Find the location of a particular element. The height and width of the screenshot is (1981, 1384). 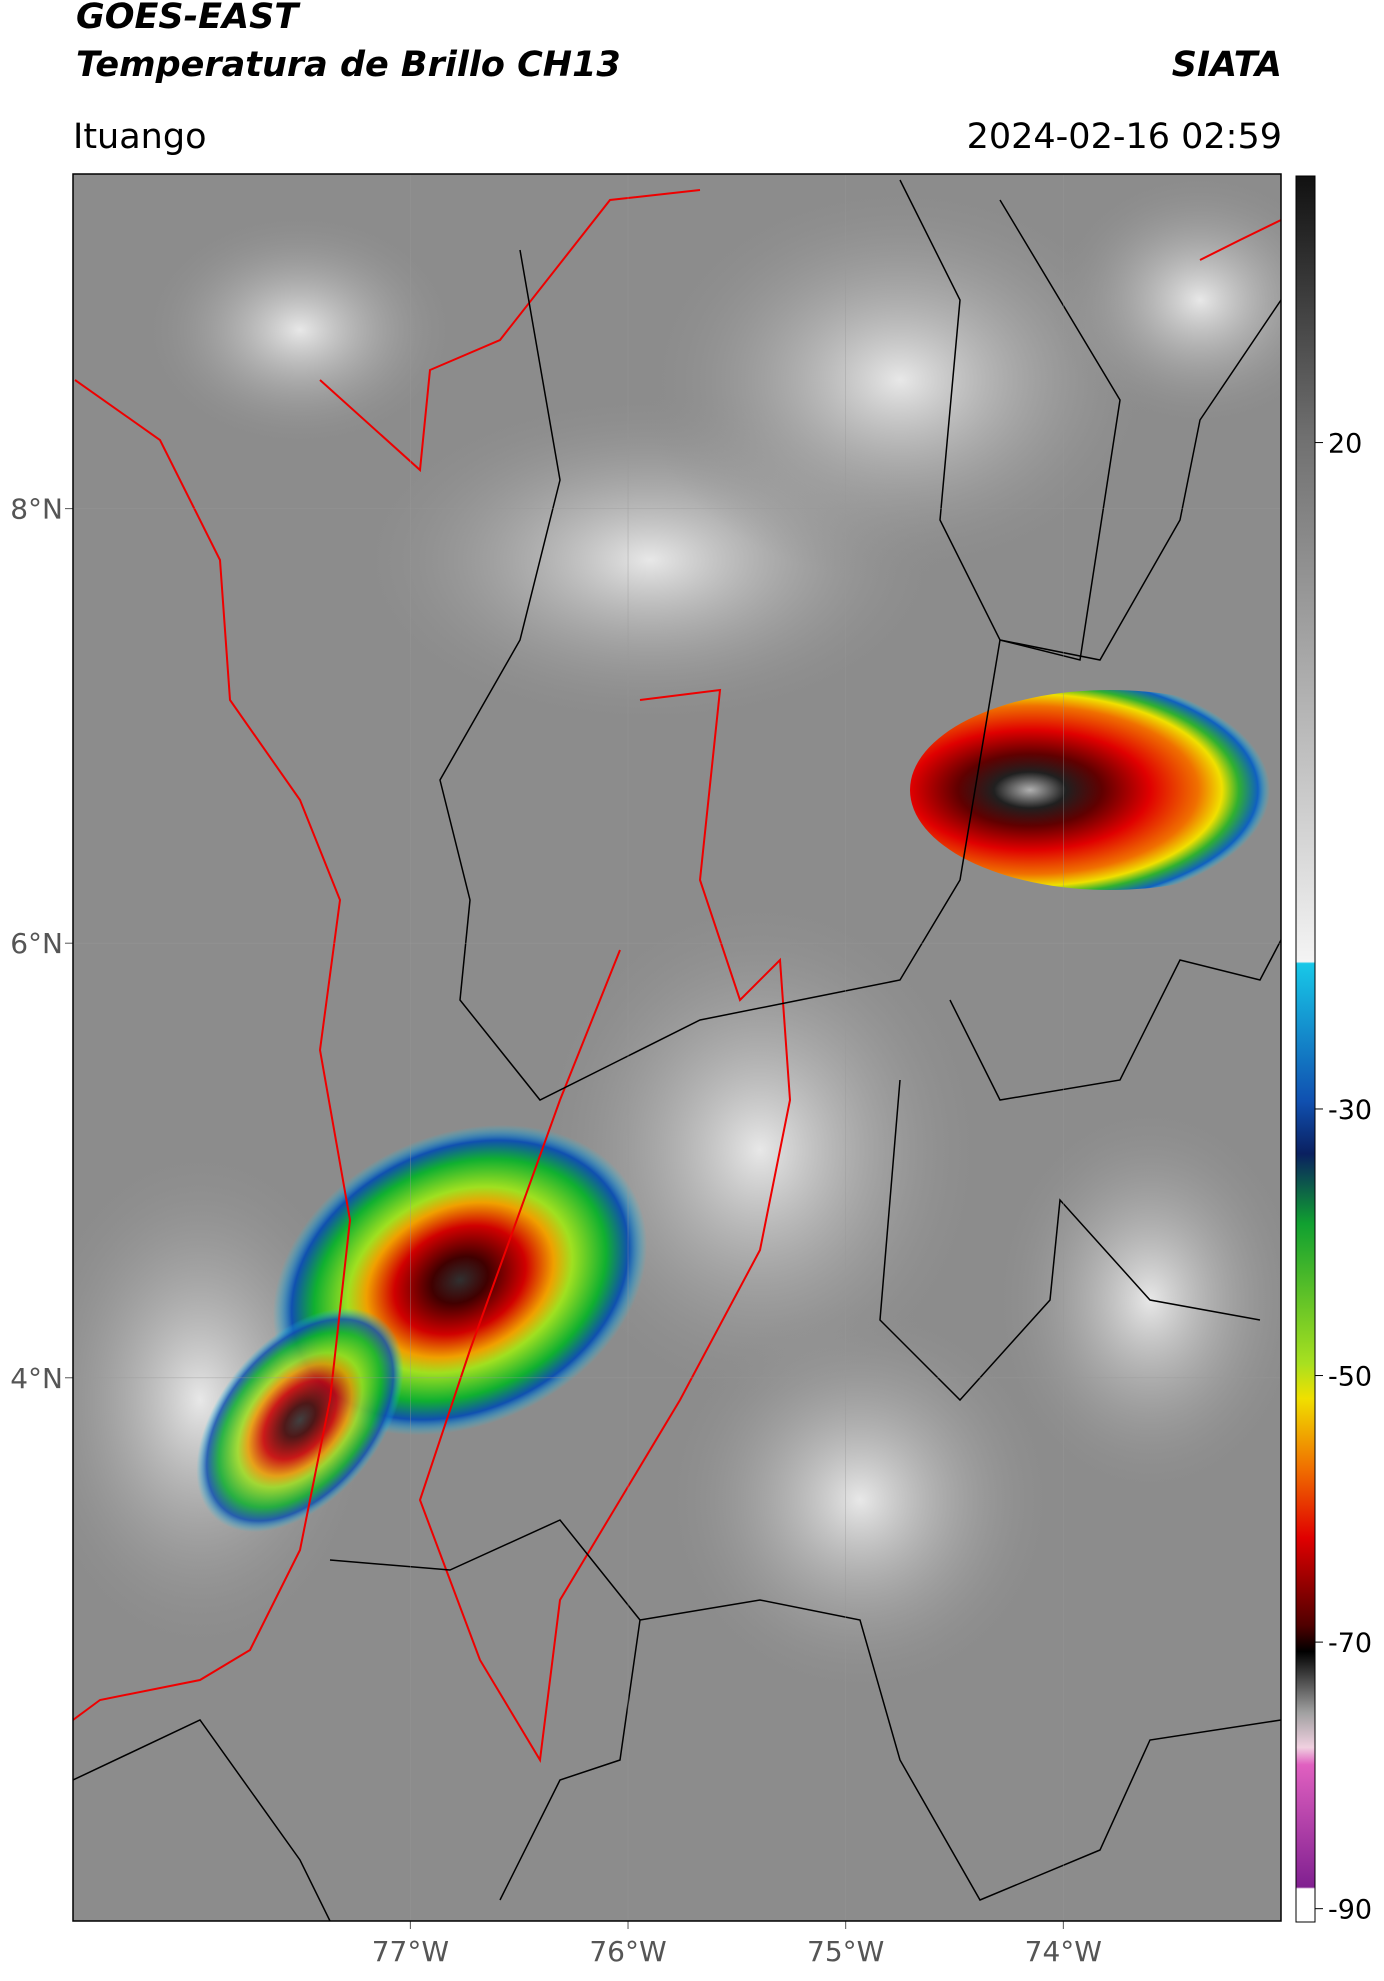

colorbar is located at coordinates (1305, 1049).